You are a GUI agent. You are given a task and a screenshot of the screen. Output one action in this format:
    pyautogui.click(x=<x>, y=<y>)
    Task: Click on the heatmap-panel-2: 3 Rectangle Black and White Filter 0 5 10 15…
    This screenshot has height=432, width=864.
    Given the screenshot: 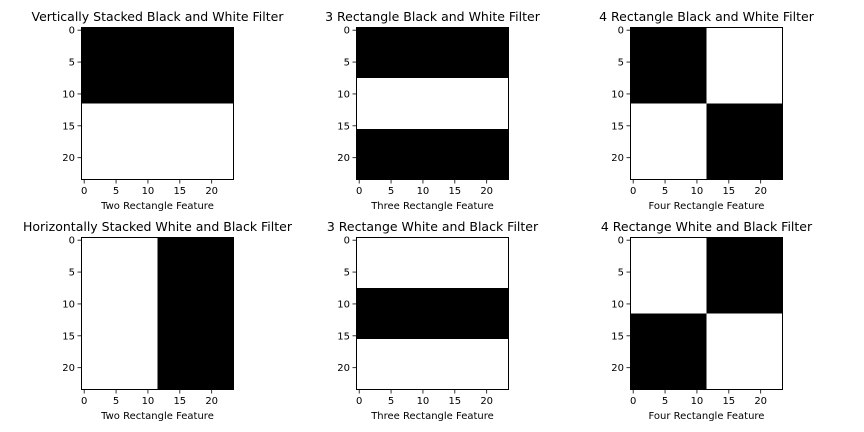 What is the action you would take?
    pyautogui.click(x=433, y=110)
    